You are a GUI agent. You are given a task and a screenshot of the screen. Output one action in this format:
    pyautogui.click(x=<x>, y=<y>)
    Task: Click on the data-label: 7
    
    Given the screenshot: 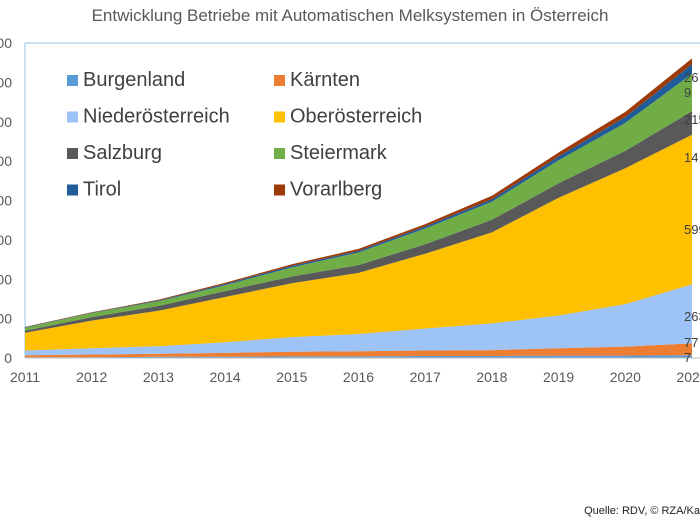 What is the action you would take?
    pyautogui.click(x=687, y=357)
    